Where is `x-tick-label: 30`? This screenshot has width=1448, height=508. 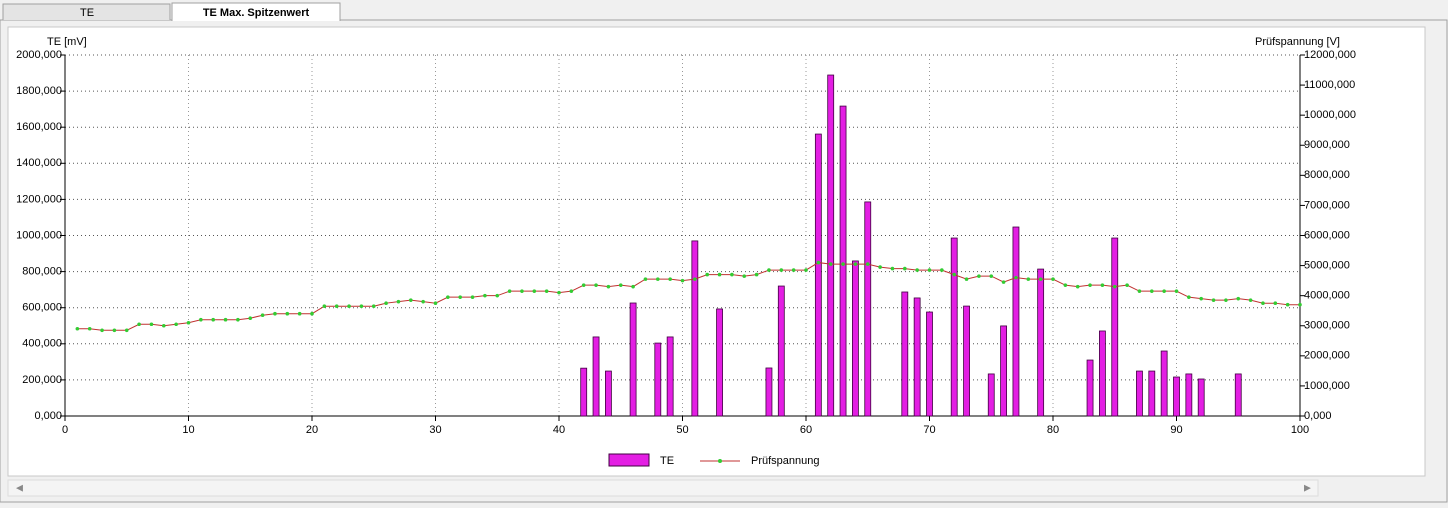
x-tick-label: 30 is located at coordinates (435, 430).